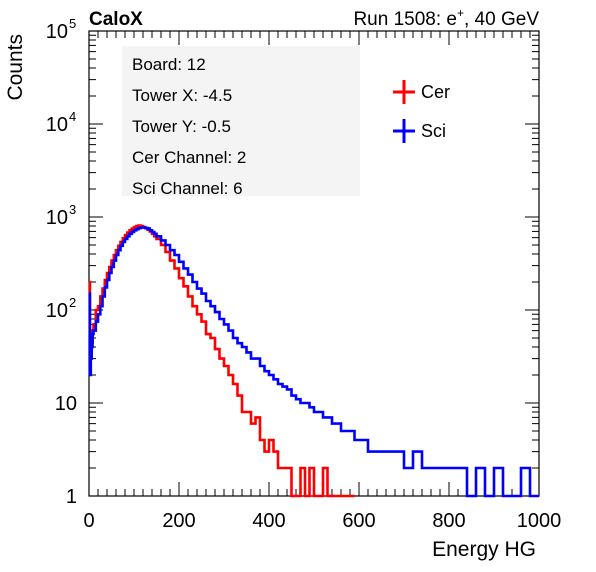  I want to click on x-axis-label: Energy HG, so click(484, 549).